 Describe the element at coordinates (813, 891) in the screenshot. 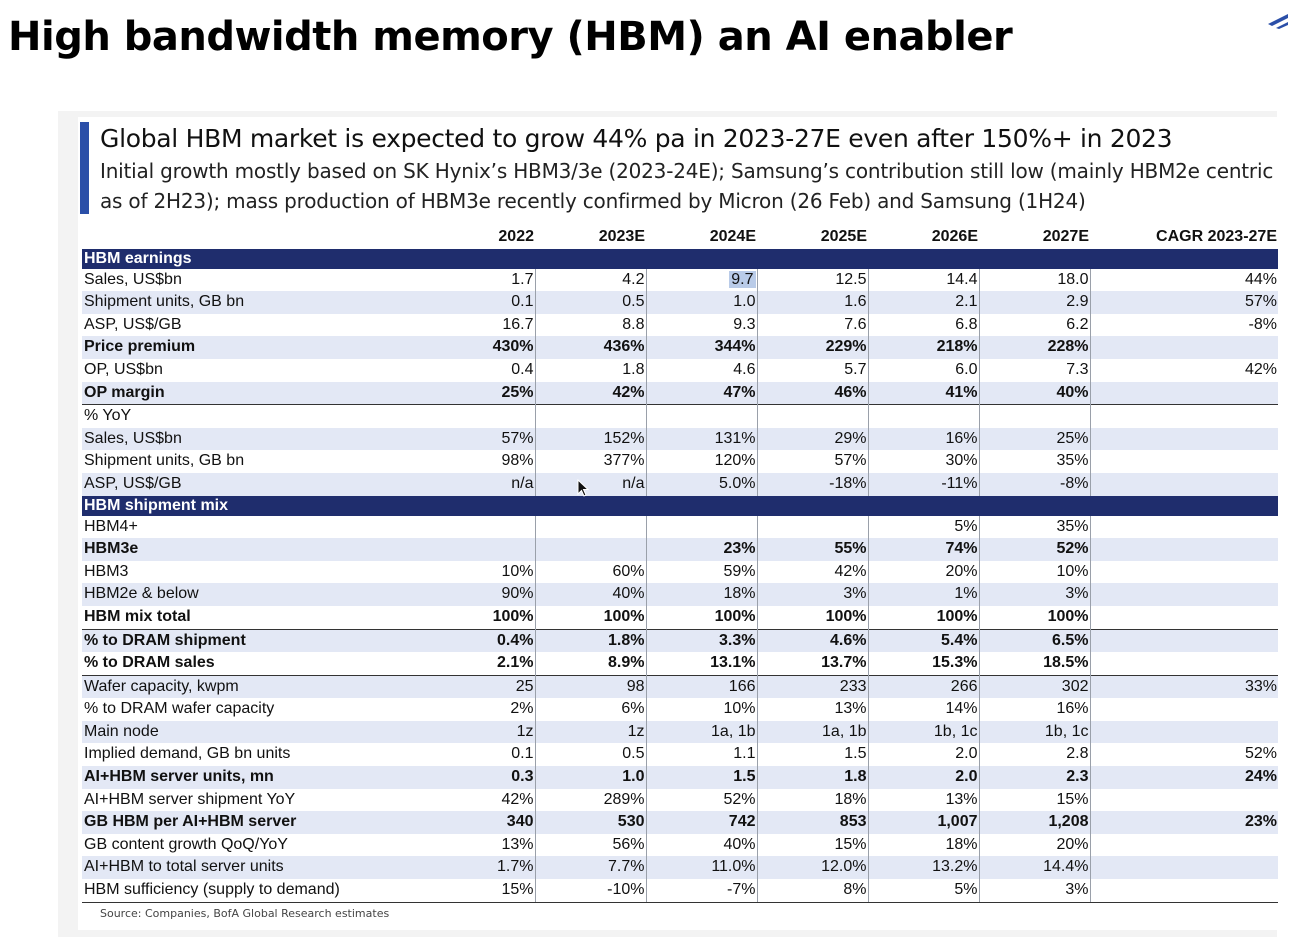

I see `value-cell: 8%` at that location.